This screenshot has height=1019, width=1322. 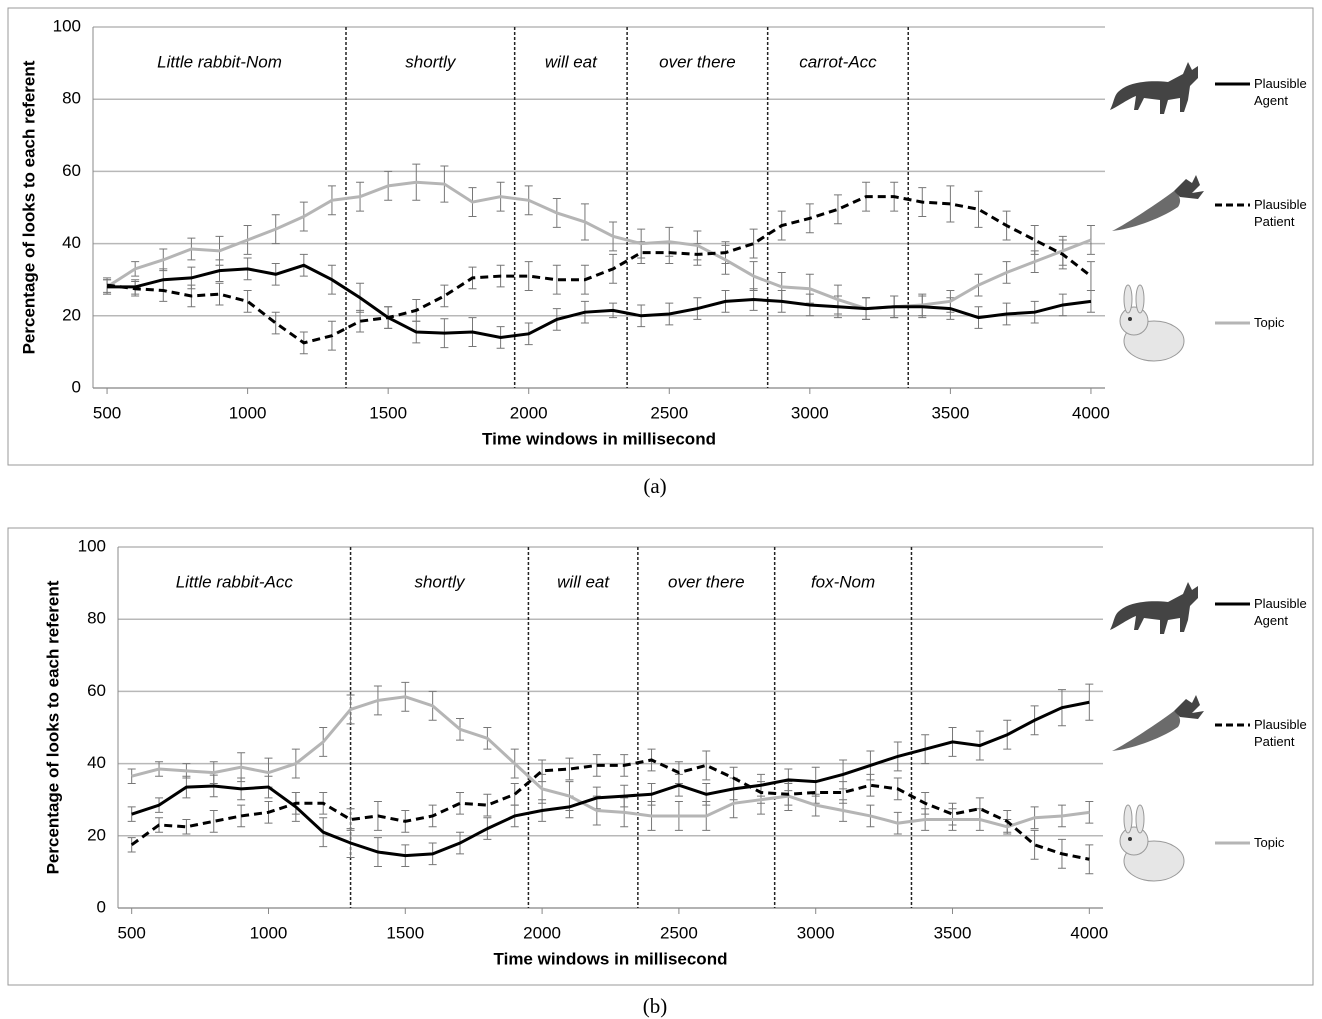 I want to click on caption: (b), so click(x=655, y=1006).